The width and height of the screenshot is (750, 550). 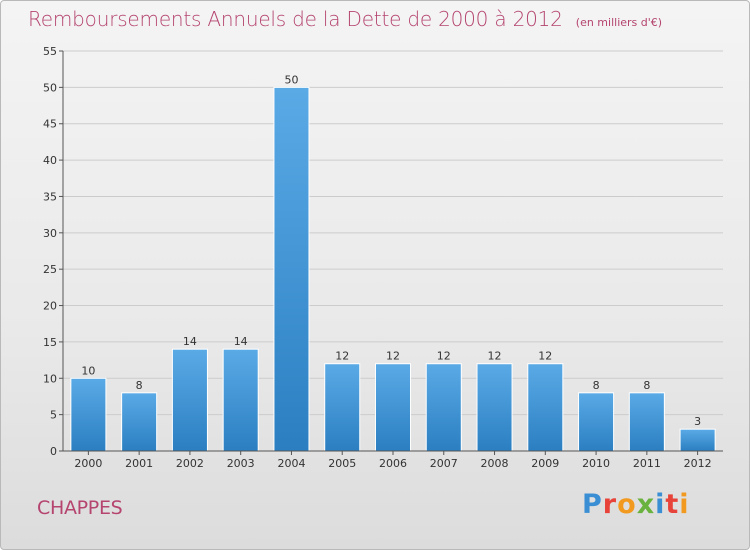 What do you see at coordinates (545, 407) in the screenshot?
I see `bar-2009` at bounding box center [545, 407].